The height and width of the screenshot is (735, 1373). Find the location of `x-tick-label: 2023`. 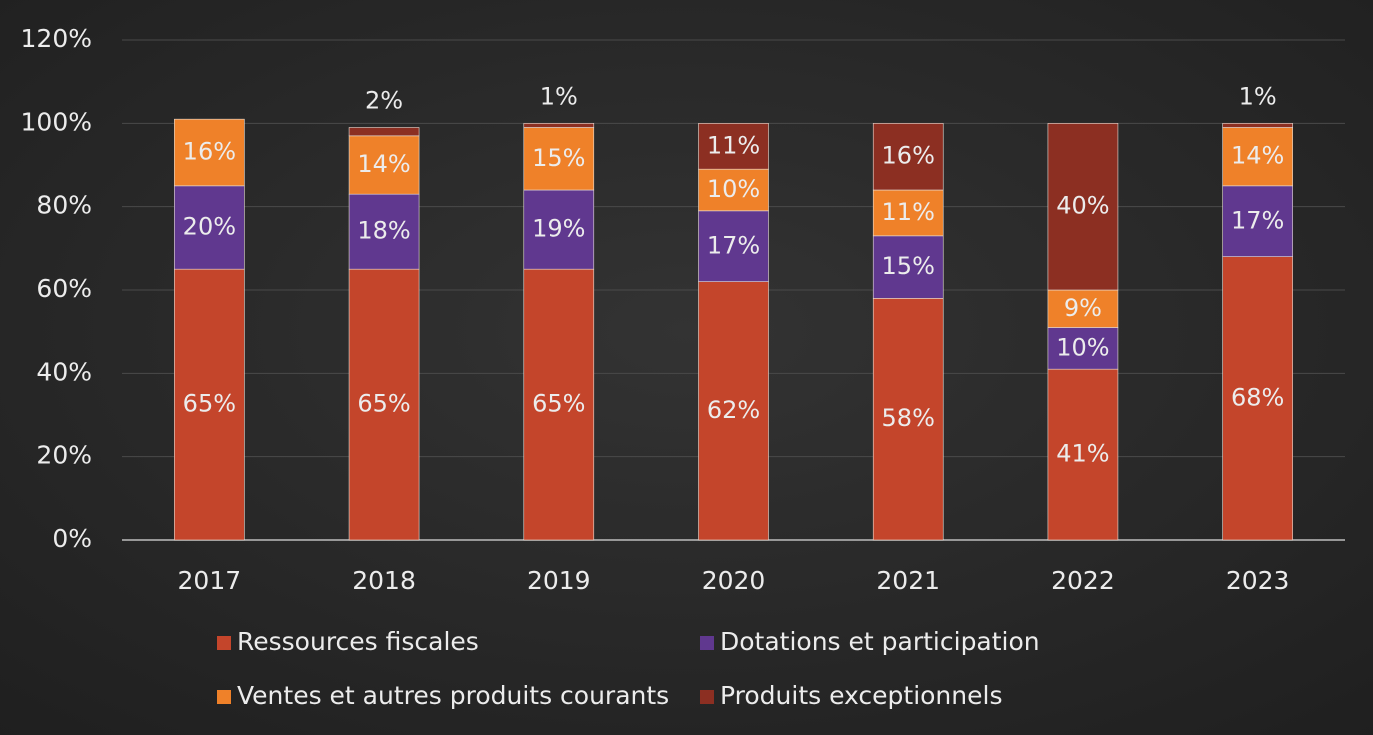

x-tick-label: 2023 is located at coordinates (1258, 580).